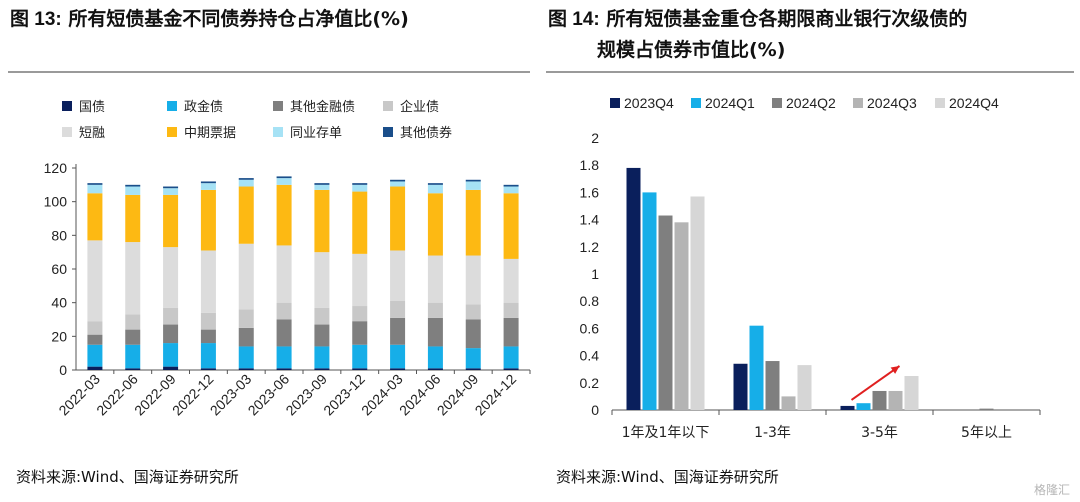 Image resolution: width=1080 pixels, height=502 pixels. I want to click on y-tick-label: 1.6, so click(590, 192).